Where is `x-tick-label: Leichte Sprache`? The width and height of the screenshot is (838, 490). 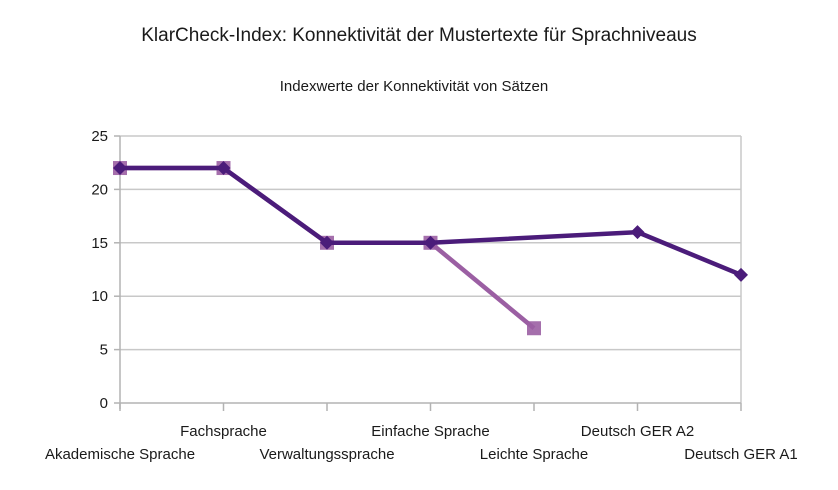
x-tick-label: Leichte Sprache is located at coordinates (534, 454).